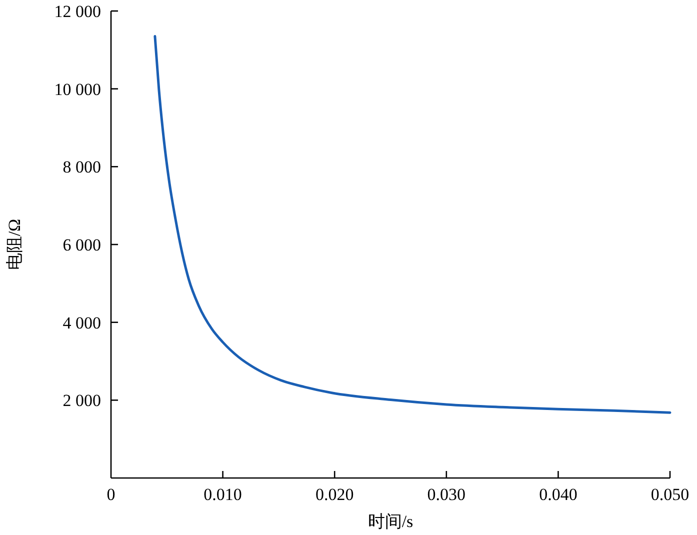 Image resolution: width=697 pixels, height=535 pixels. I want to click on y-tick-label: 12 000, so click(77, 11).